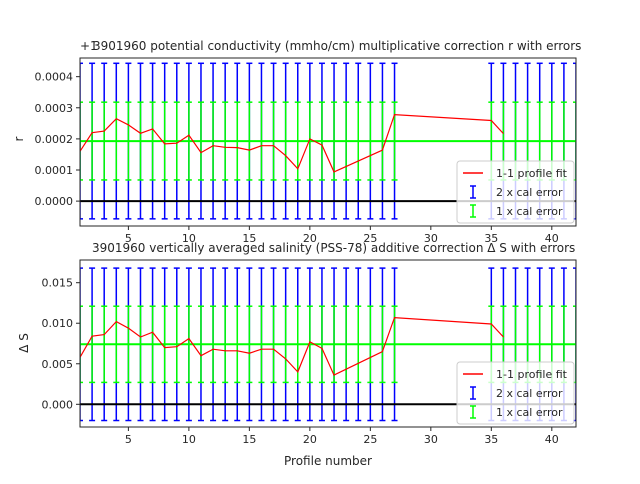 Image resolution: width=640 pixels, height=484 pixels. What do you see at coordinates (58, 323) in the screenshot?
I see `y-tick-label: 0.010` at bounding box center [58, 323].